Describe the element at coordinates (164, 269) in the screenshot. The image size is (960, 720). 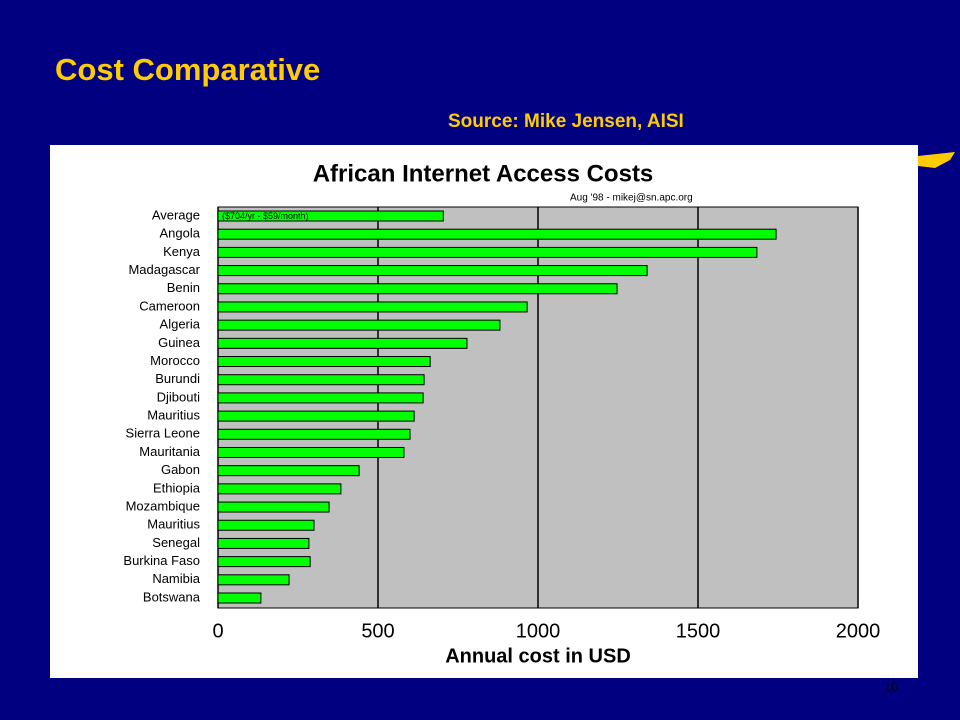
I see `y-tick-label: Madagascar` at that location.